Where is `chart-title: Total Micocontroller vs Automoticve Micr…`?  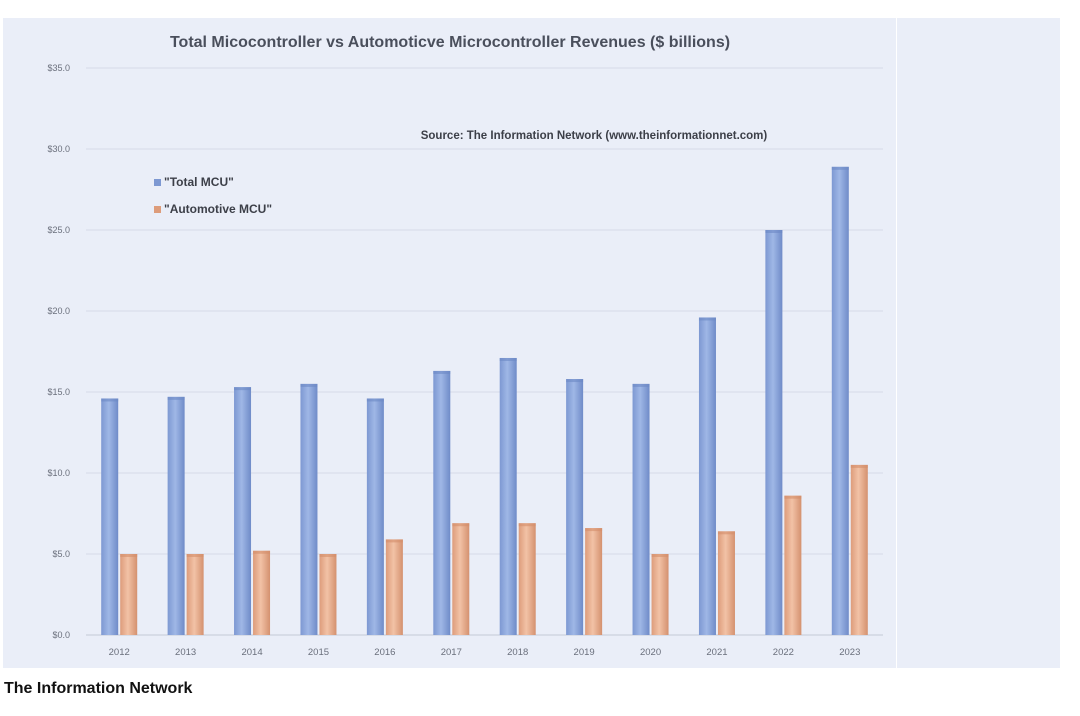
chart-title: Total Micocontroller vs Automoticve Micr… is located at coordinates (450, 42).